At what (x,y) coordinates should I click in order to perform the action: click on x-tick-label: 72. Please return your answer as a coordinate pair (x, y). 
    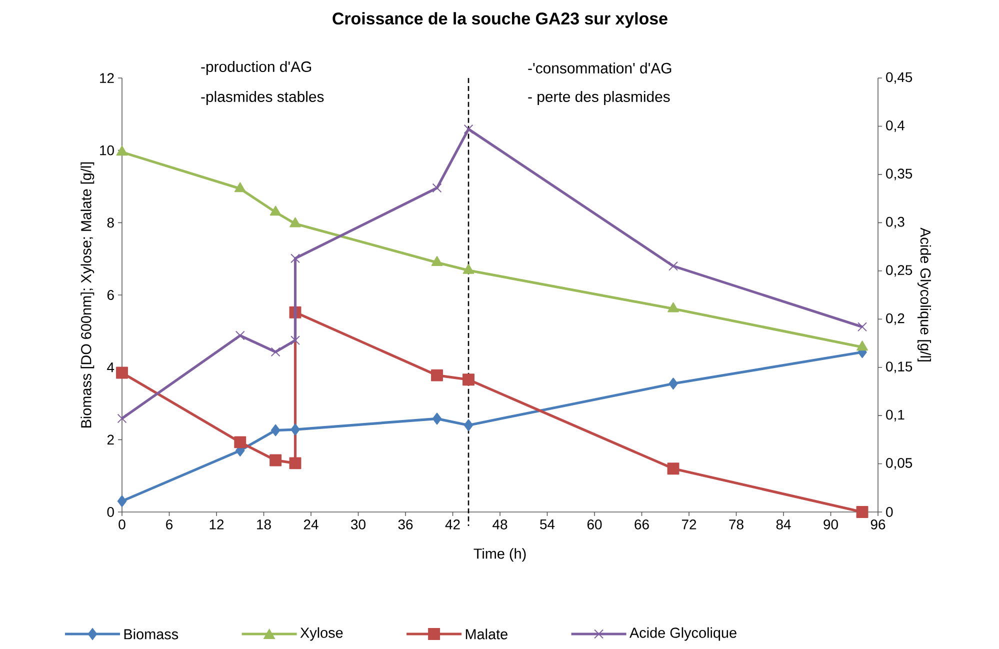
    Looking at the image, I should click on (689, 525).